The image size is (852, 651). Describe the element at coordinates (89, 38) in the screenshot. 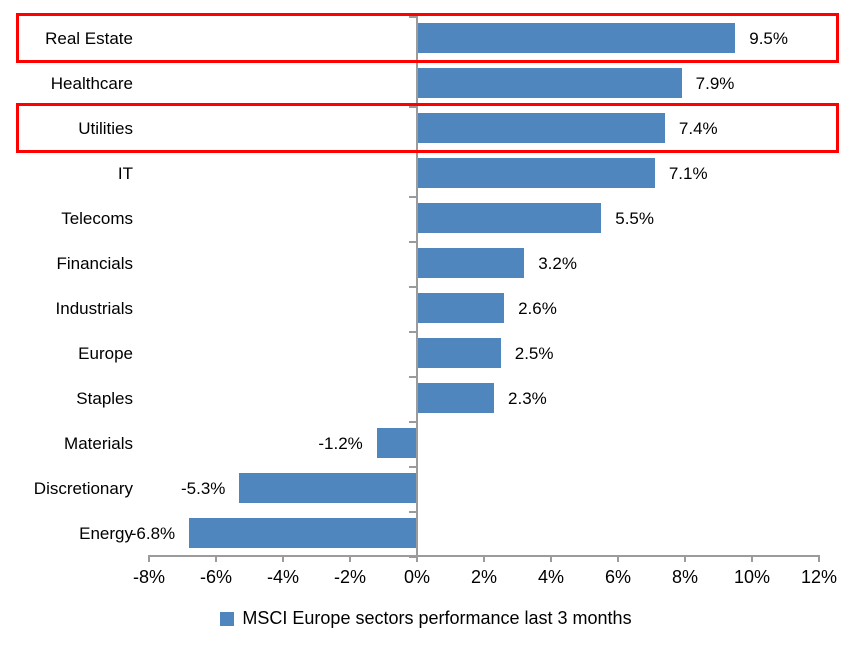

I see `category-label: Real Estate` at that location.